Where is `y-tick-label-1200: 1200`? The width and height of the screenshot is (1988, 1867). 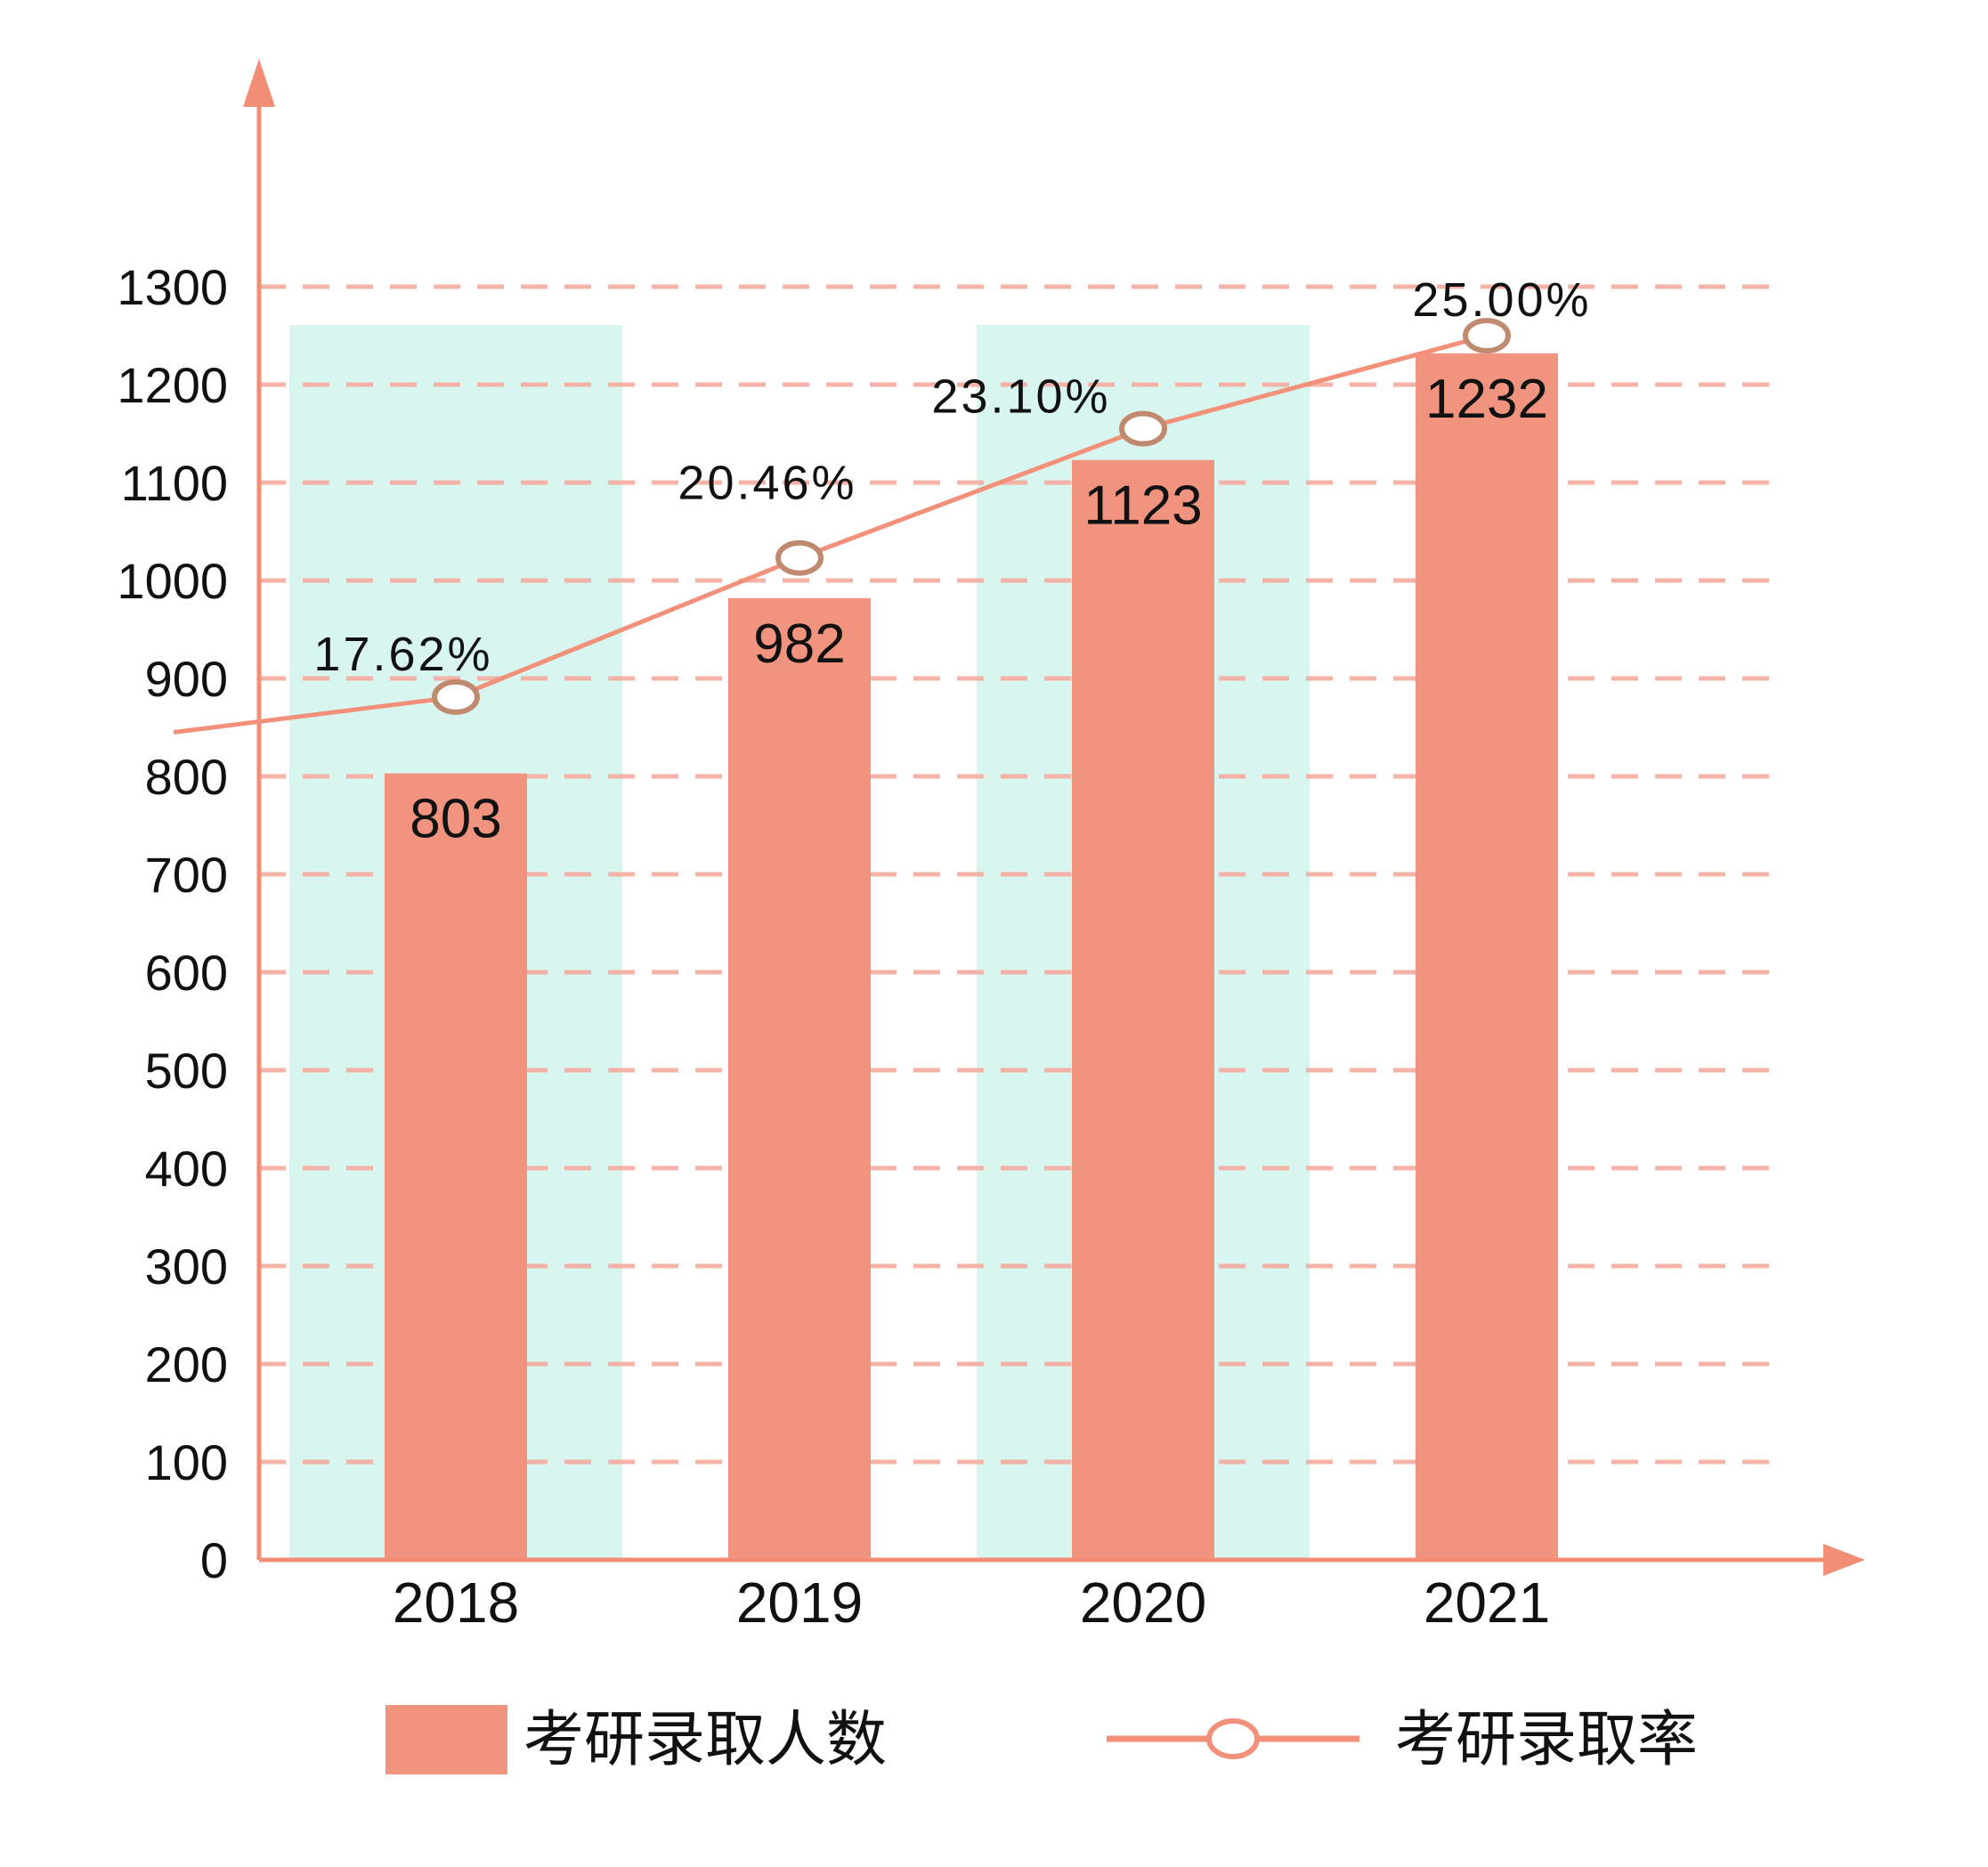
y-tick-label-1200: 1200 is located at coordinates (172, 385).